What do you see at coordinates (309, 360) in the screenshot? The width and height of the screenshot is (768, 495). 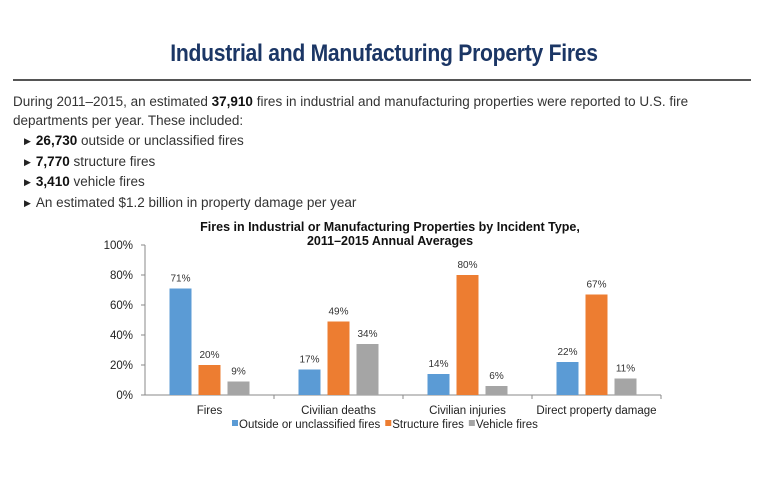 I see `data-label: 17%` at bounding box center [309, 360].